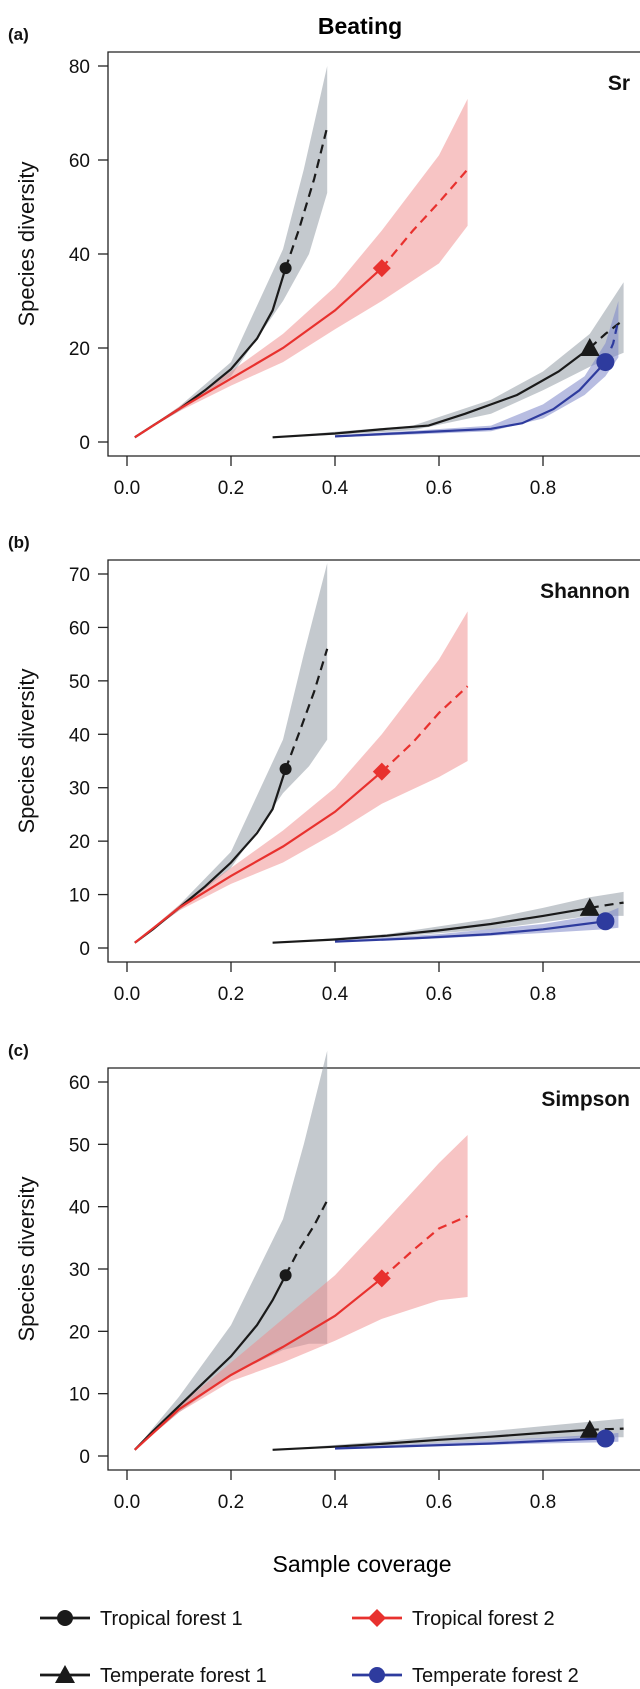  What do you see at coordinates (79, 67) in the screenshot?
I see `y-tick-label: 80` at bounding box center [79, 67].